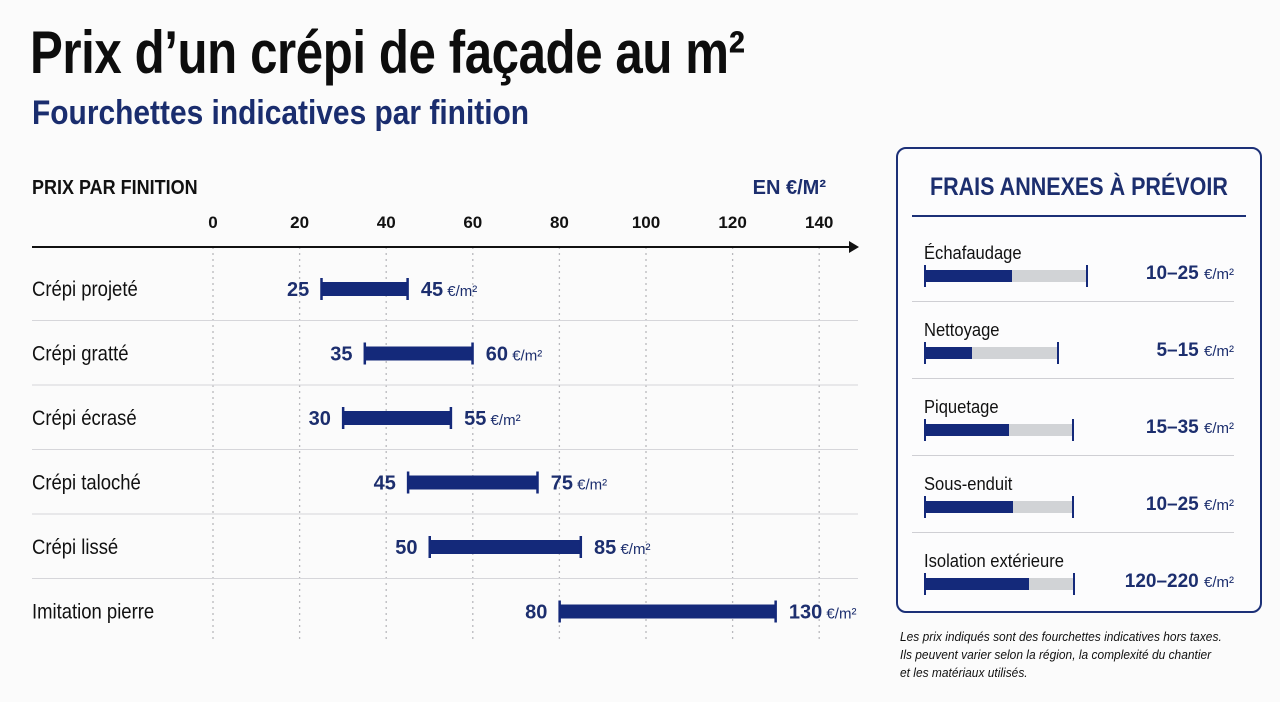 Image resolution: width=1280 pixels, height=702 pixels. I want to click on range-min-label: 25, so click(298, 290).